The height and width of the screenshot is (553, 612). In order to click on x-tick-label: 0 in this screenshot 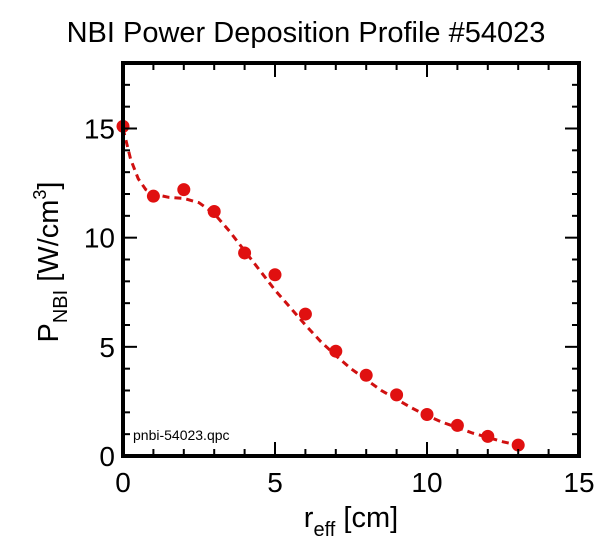, I will do `click(123, 482)`.